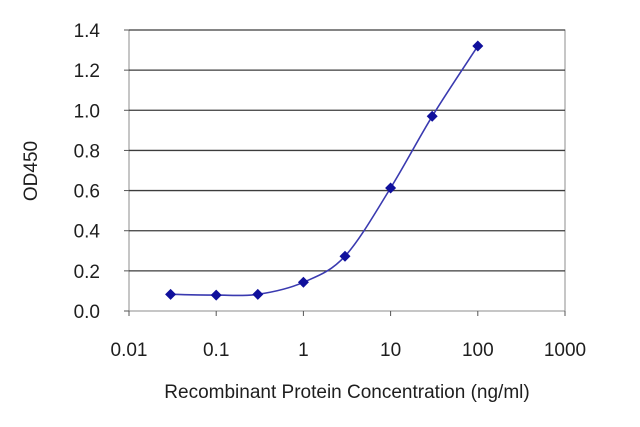 The image size is (640, 427). Describe the element at coordinates (87, 111) in the screenshot. I see `y-tick-label: 1.0` at that location.